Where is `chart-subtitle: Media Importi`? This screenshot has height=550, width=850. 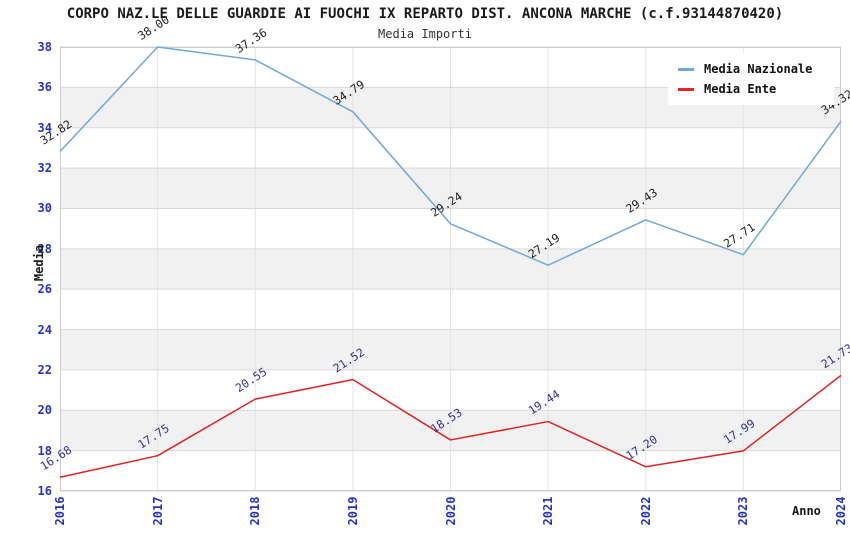
chart-subtitle: Media Importi is located at coordinates (425, 34).